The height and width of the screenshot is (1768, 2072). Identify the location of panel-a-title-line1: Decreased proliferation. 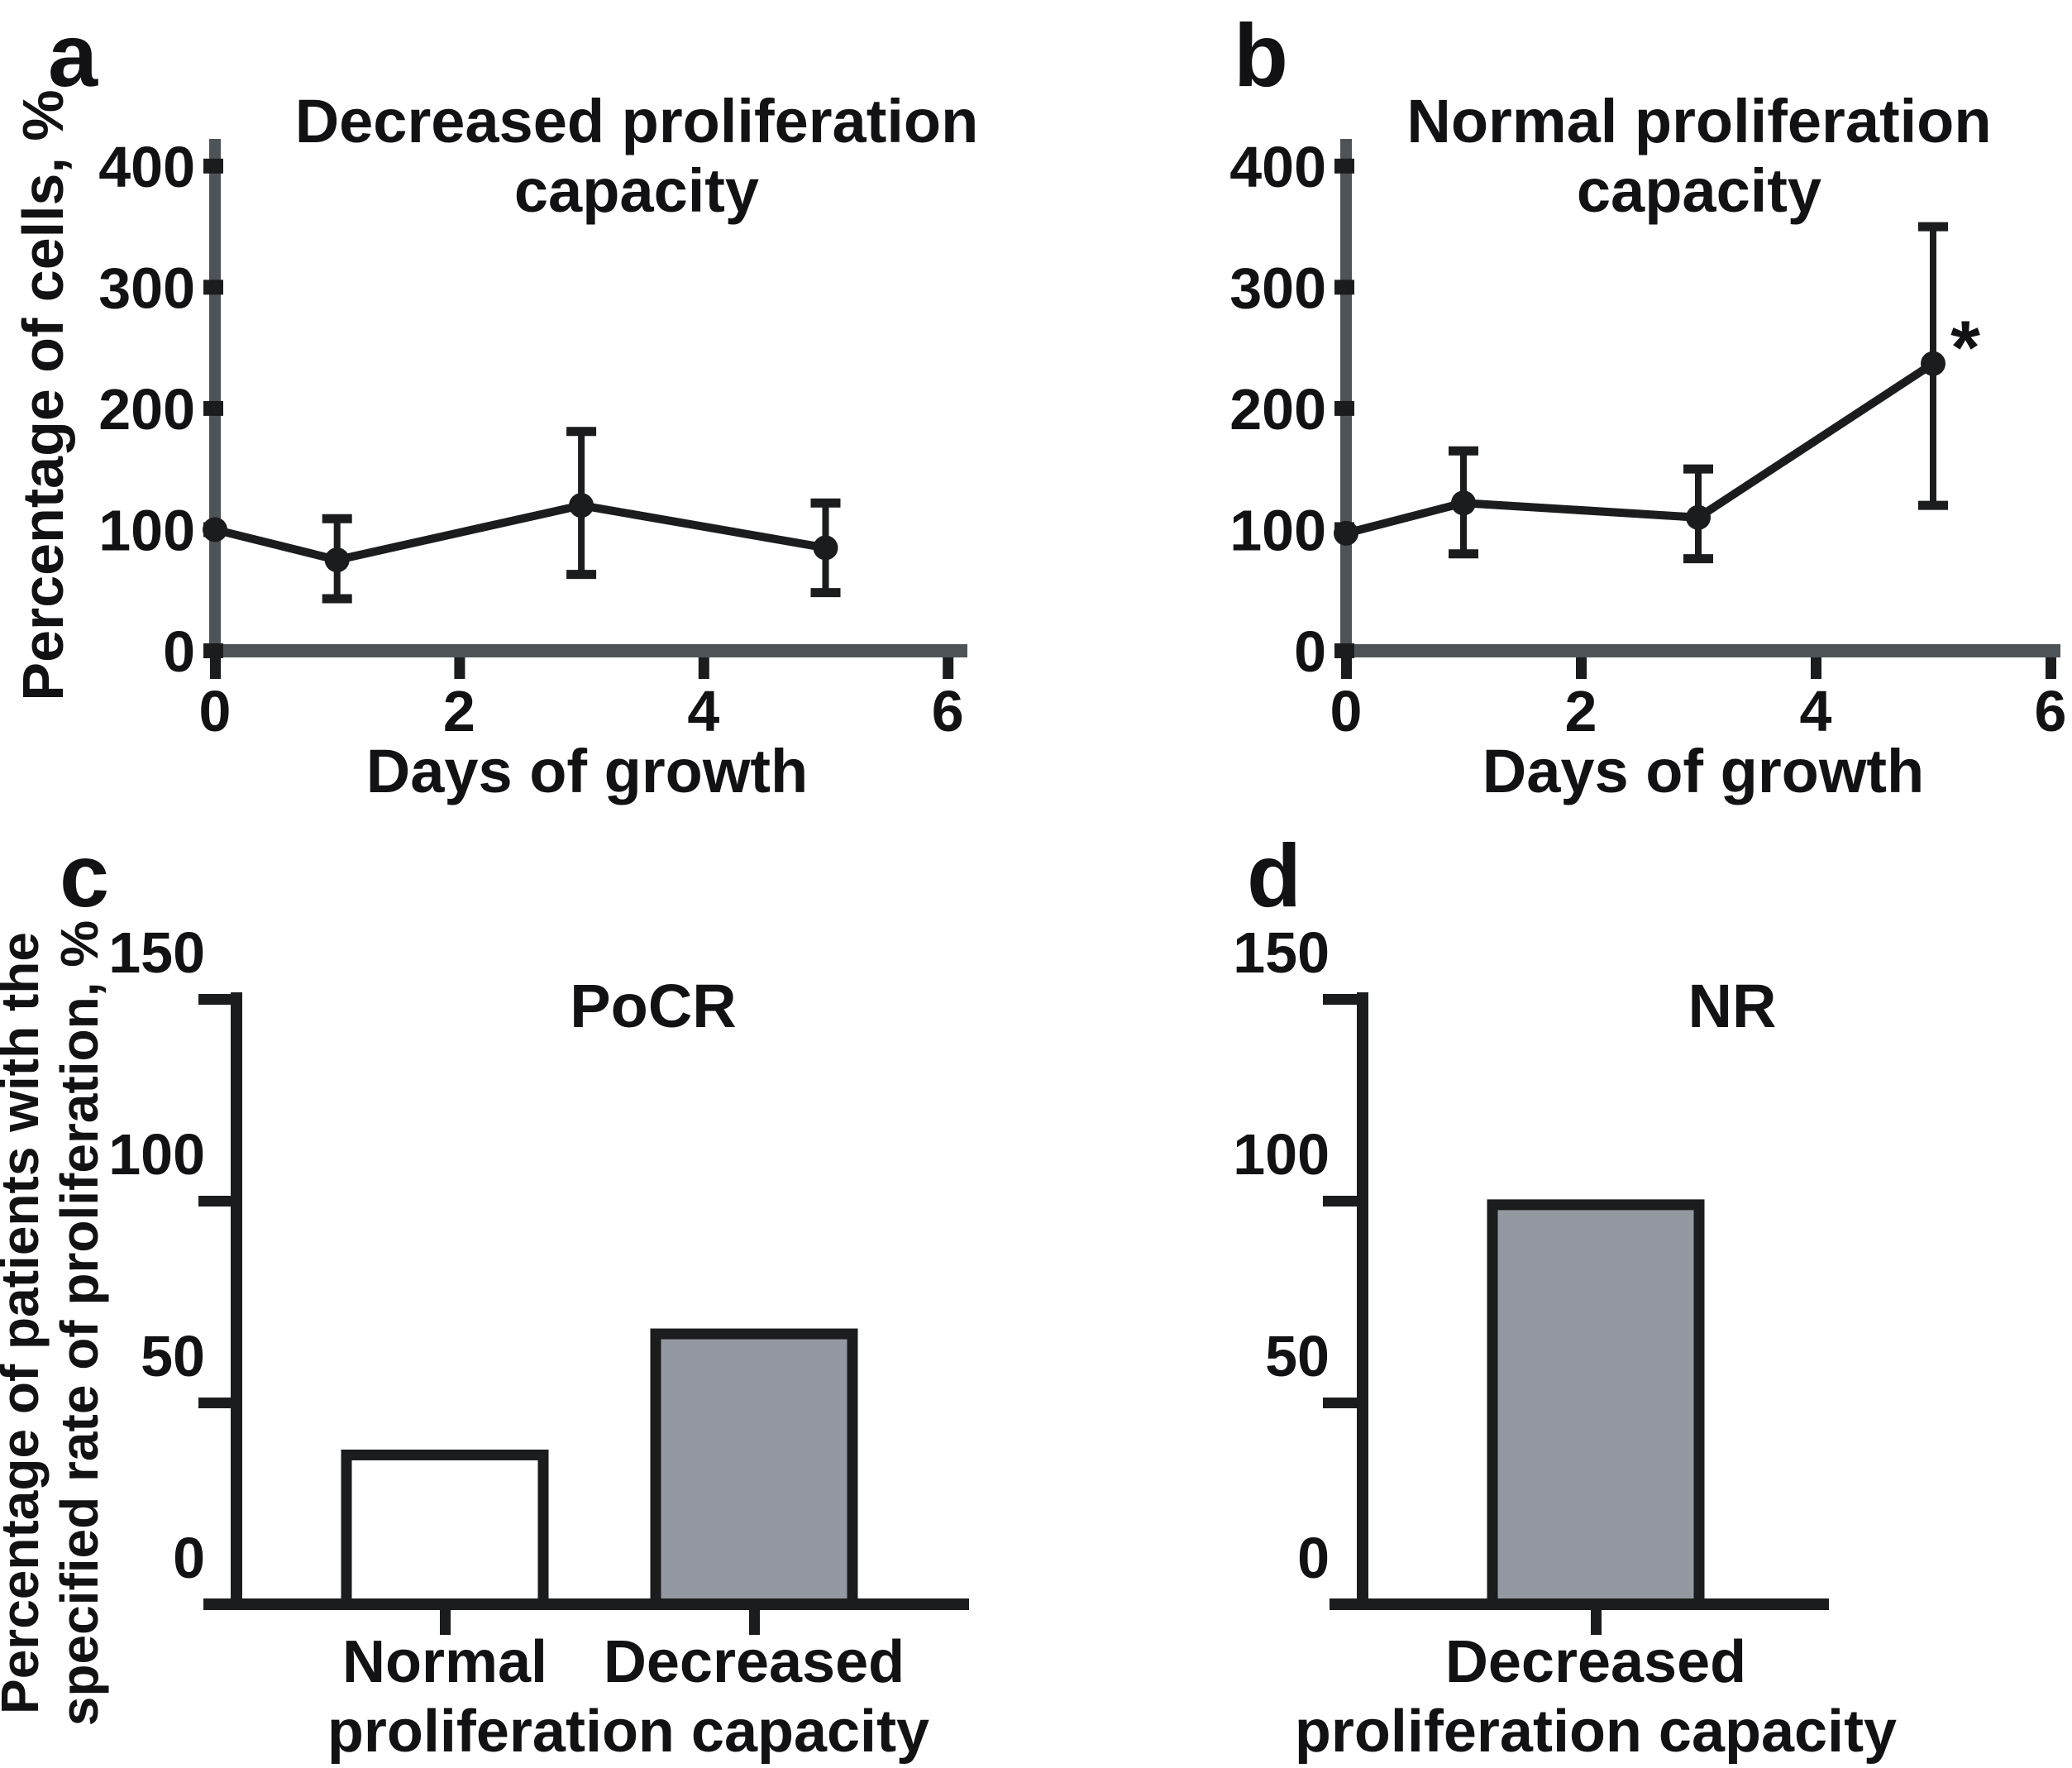
(637, 121).